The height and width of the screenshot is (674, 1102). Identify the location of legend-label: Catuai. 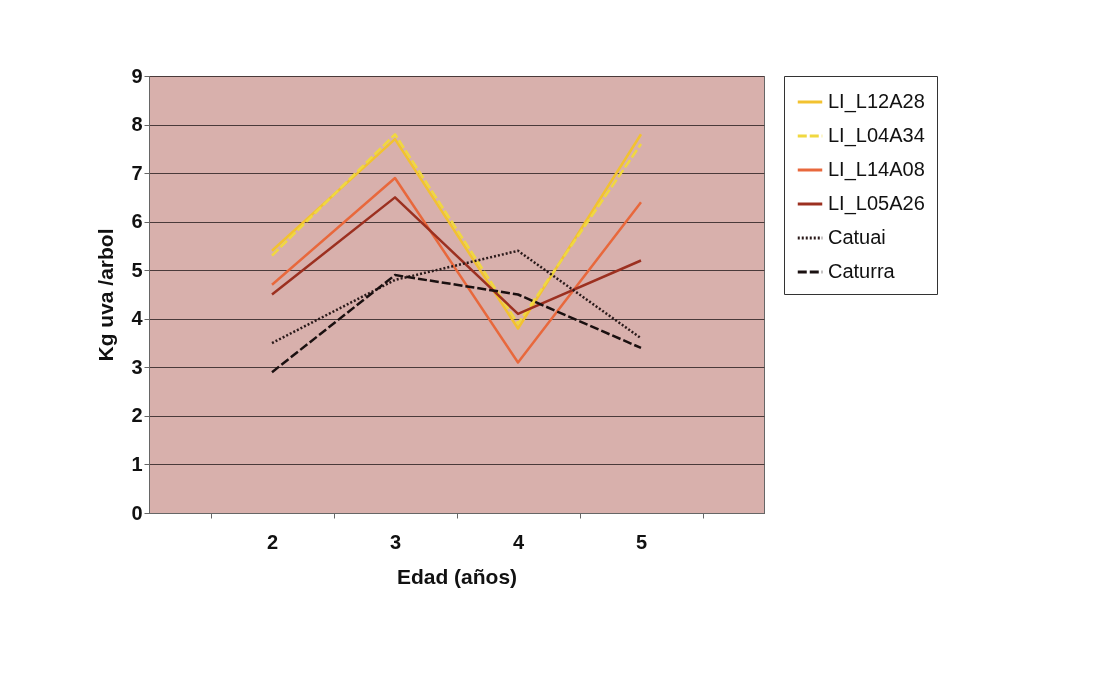
(857, 237).